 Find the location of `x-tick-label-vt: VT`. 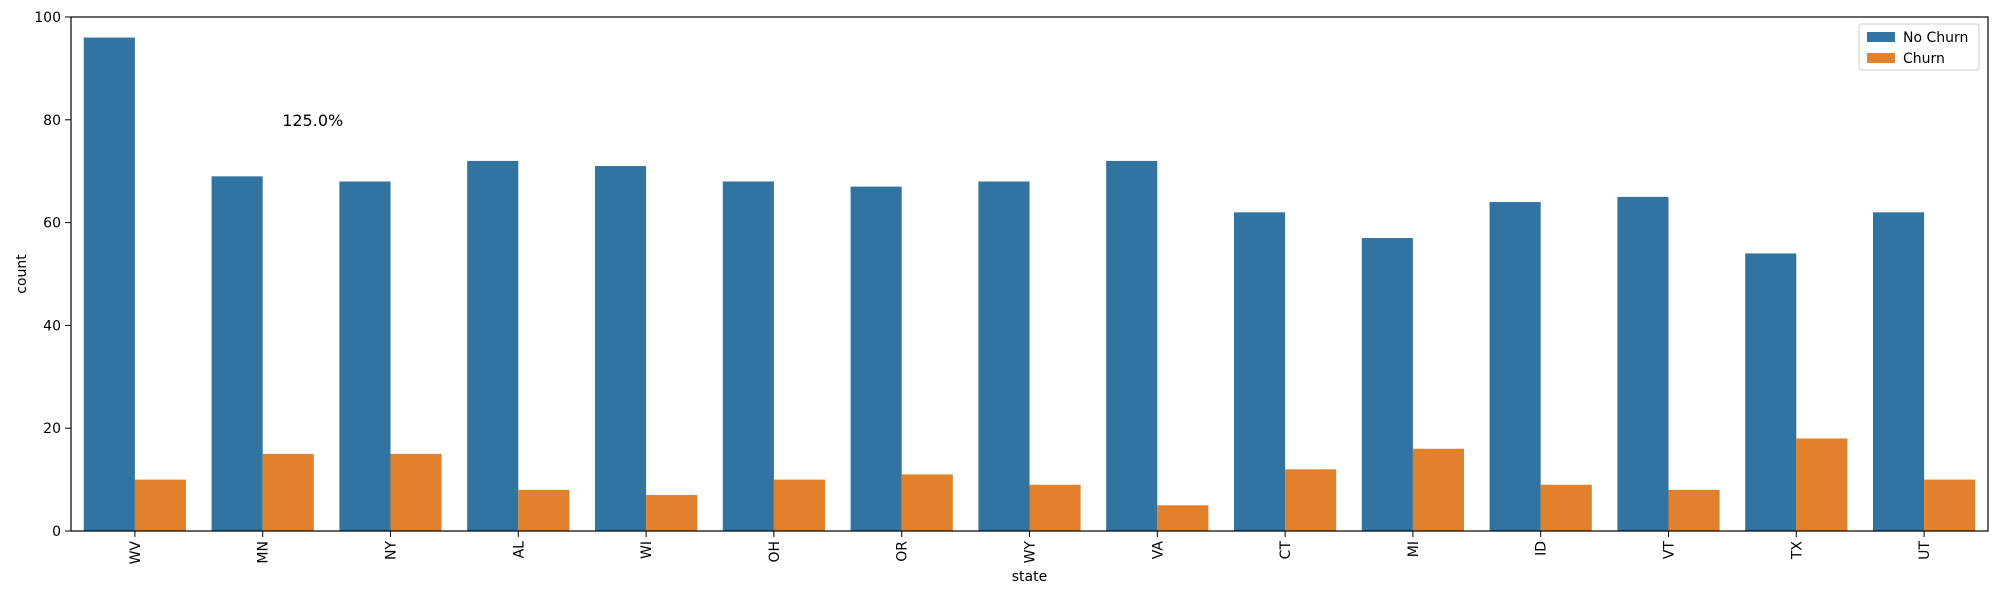

x-tick-label-vt: VT is located at coordinates (1670, 550).